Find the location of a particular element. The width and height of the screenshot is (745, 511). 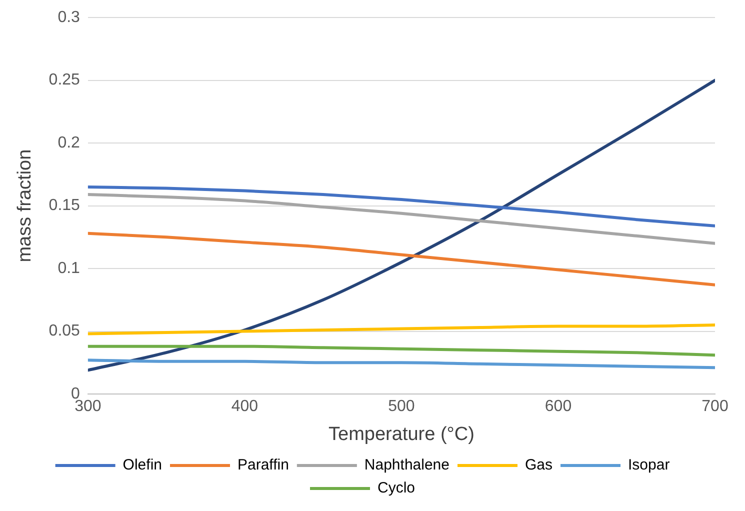

x-tick-label: 400 is located at coordinates (244, 407).